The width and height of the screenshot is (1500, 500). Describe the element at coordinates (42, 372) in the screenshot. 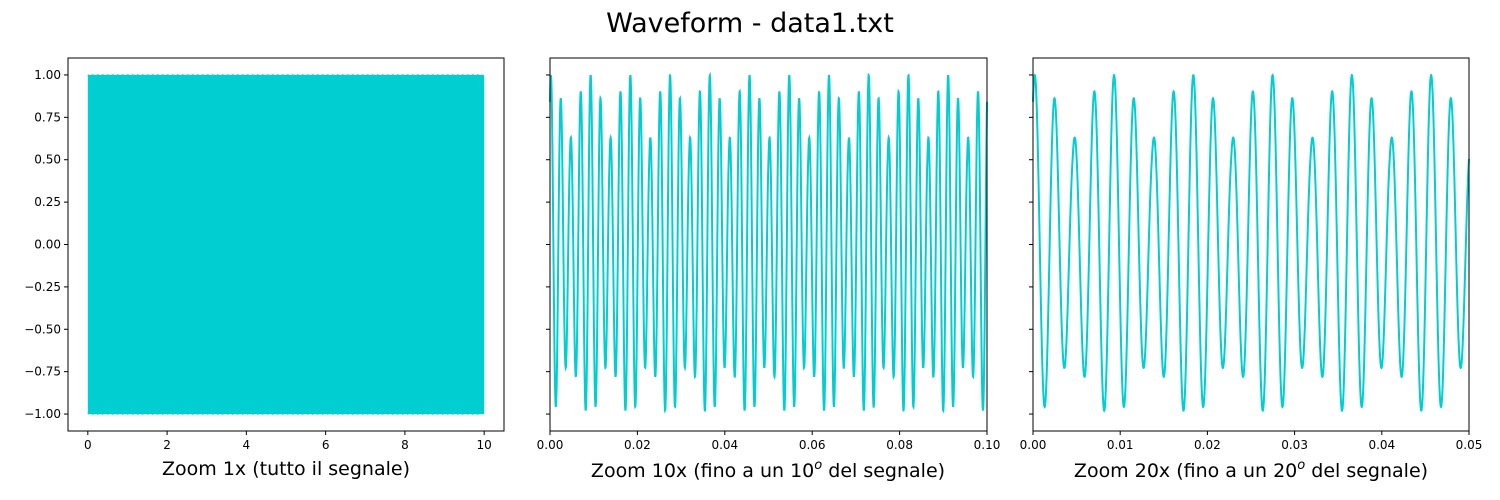

I see `y-tick-label: −0.75` at that location.